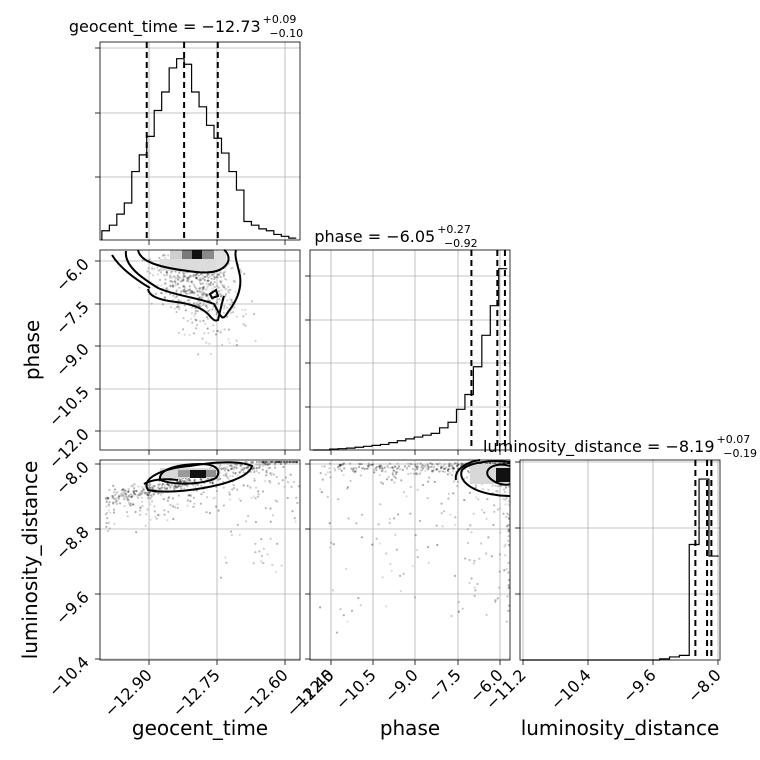 Image resolution: width=760 pixels, height=760 pixels. I want to click on x-tick-label: −9.6, so click(639, 685).